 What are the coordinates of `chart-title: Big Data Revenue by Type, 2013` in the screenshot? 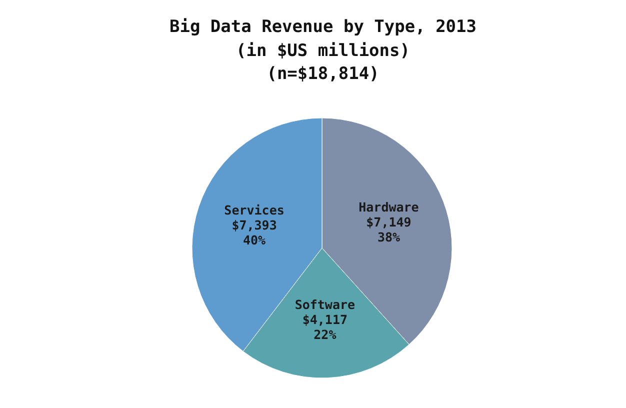 It's located at (323, 27).